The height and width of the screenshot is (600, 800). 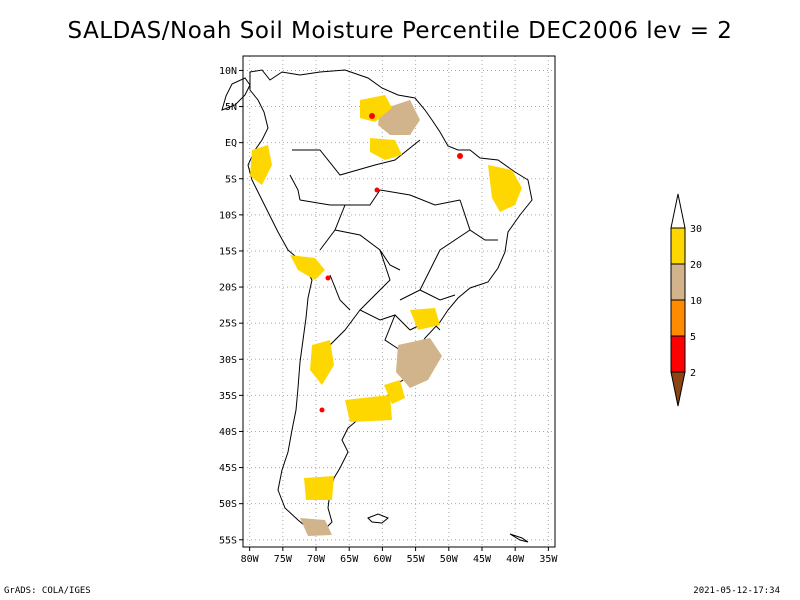 What do you see at coordinates (378, 518) in the screenshot?
I see `falkland-islands` at bounding box center [378, 518].